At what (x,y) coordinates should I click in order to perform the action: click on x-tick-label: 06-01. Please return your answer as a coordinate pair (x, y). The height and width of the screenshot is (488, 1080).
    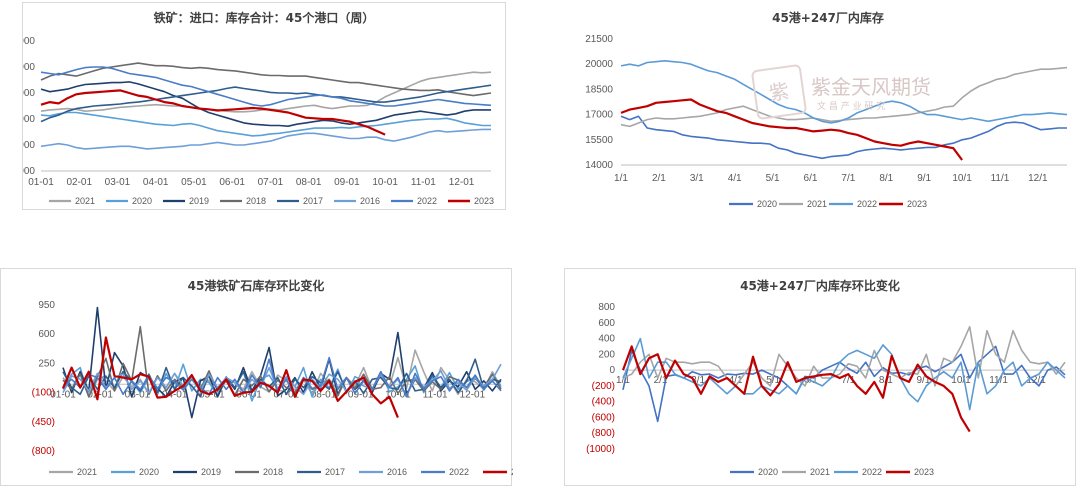
    Looking at the image, I should click on (232, 182).